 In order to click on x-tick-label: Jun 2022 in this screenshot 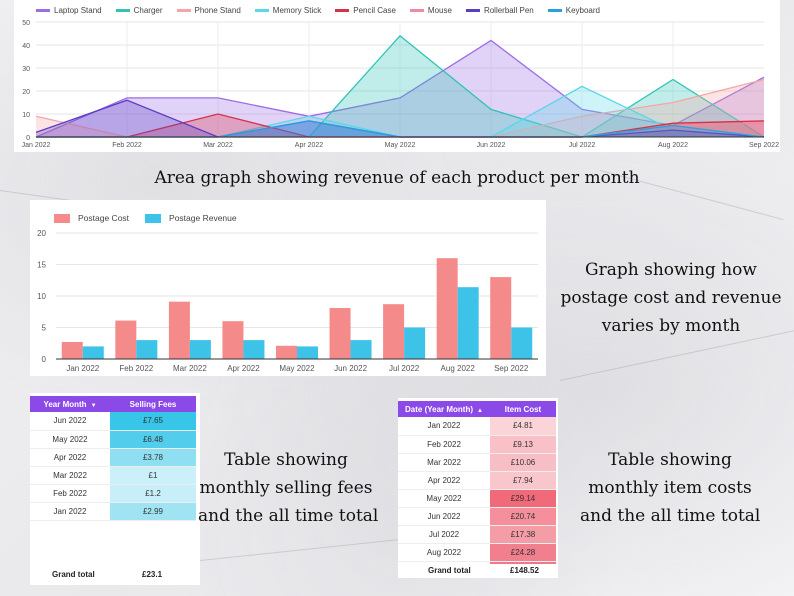, I will do `click(491, 145)`.